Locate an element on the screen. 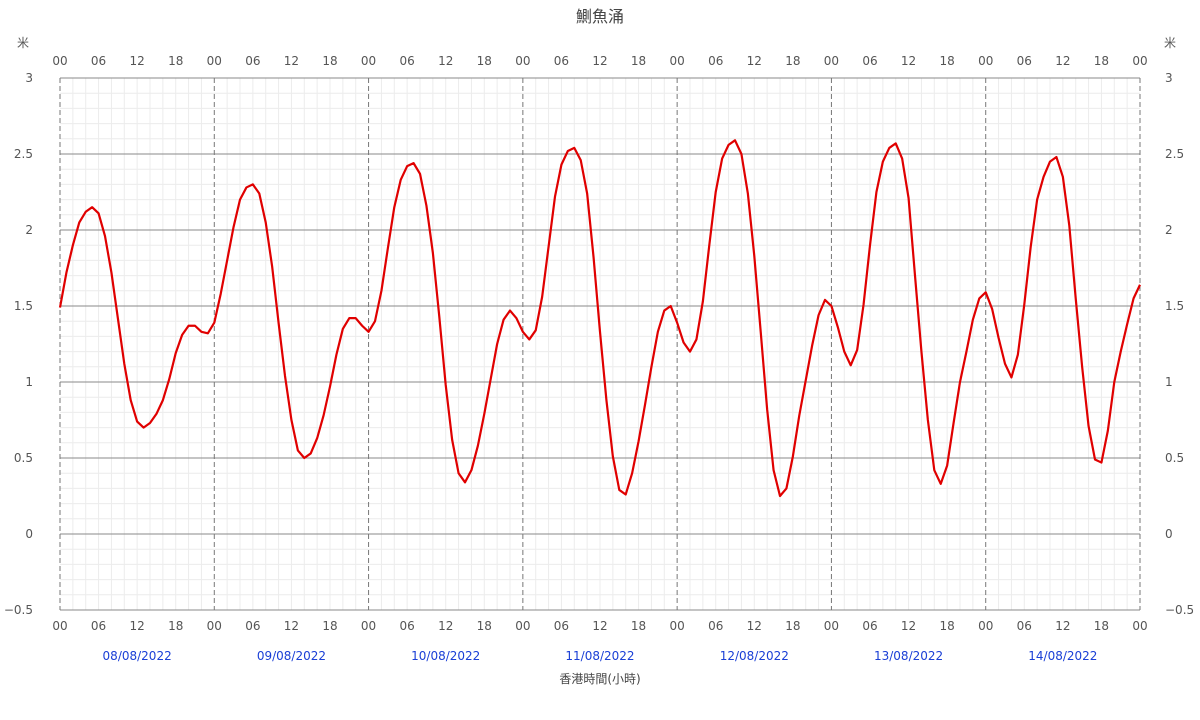 The width and height of the screenshot is (1200, 720). date-label: 13/08/2022 is located at coordinates (908, 656).